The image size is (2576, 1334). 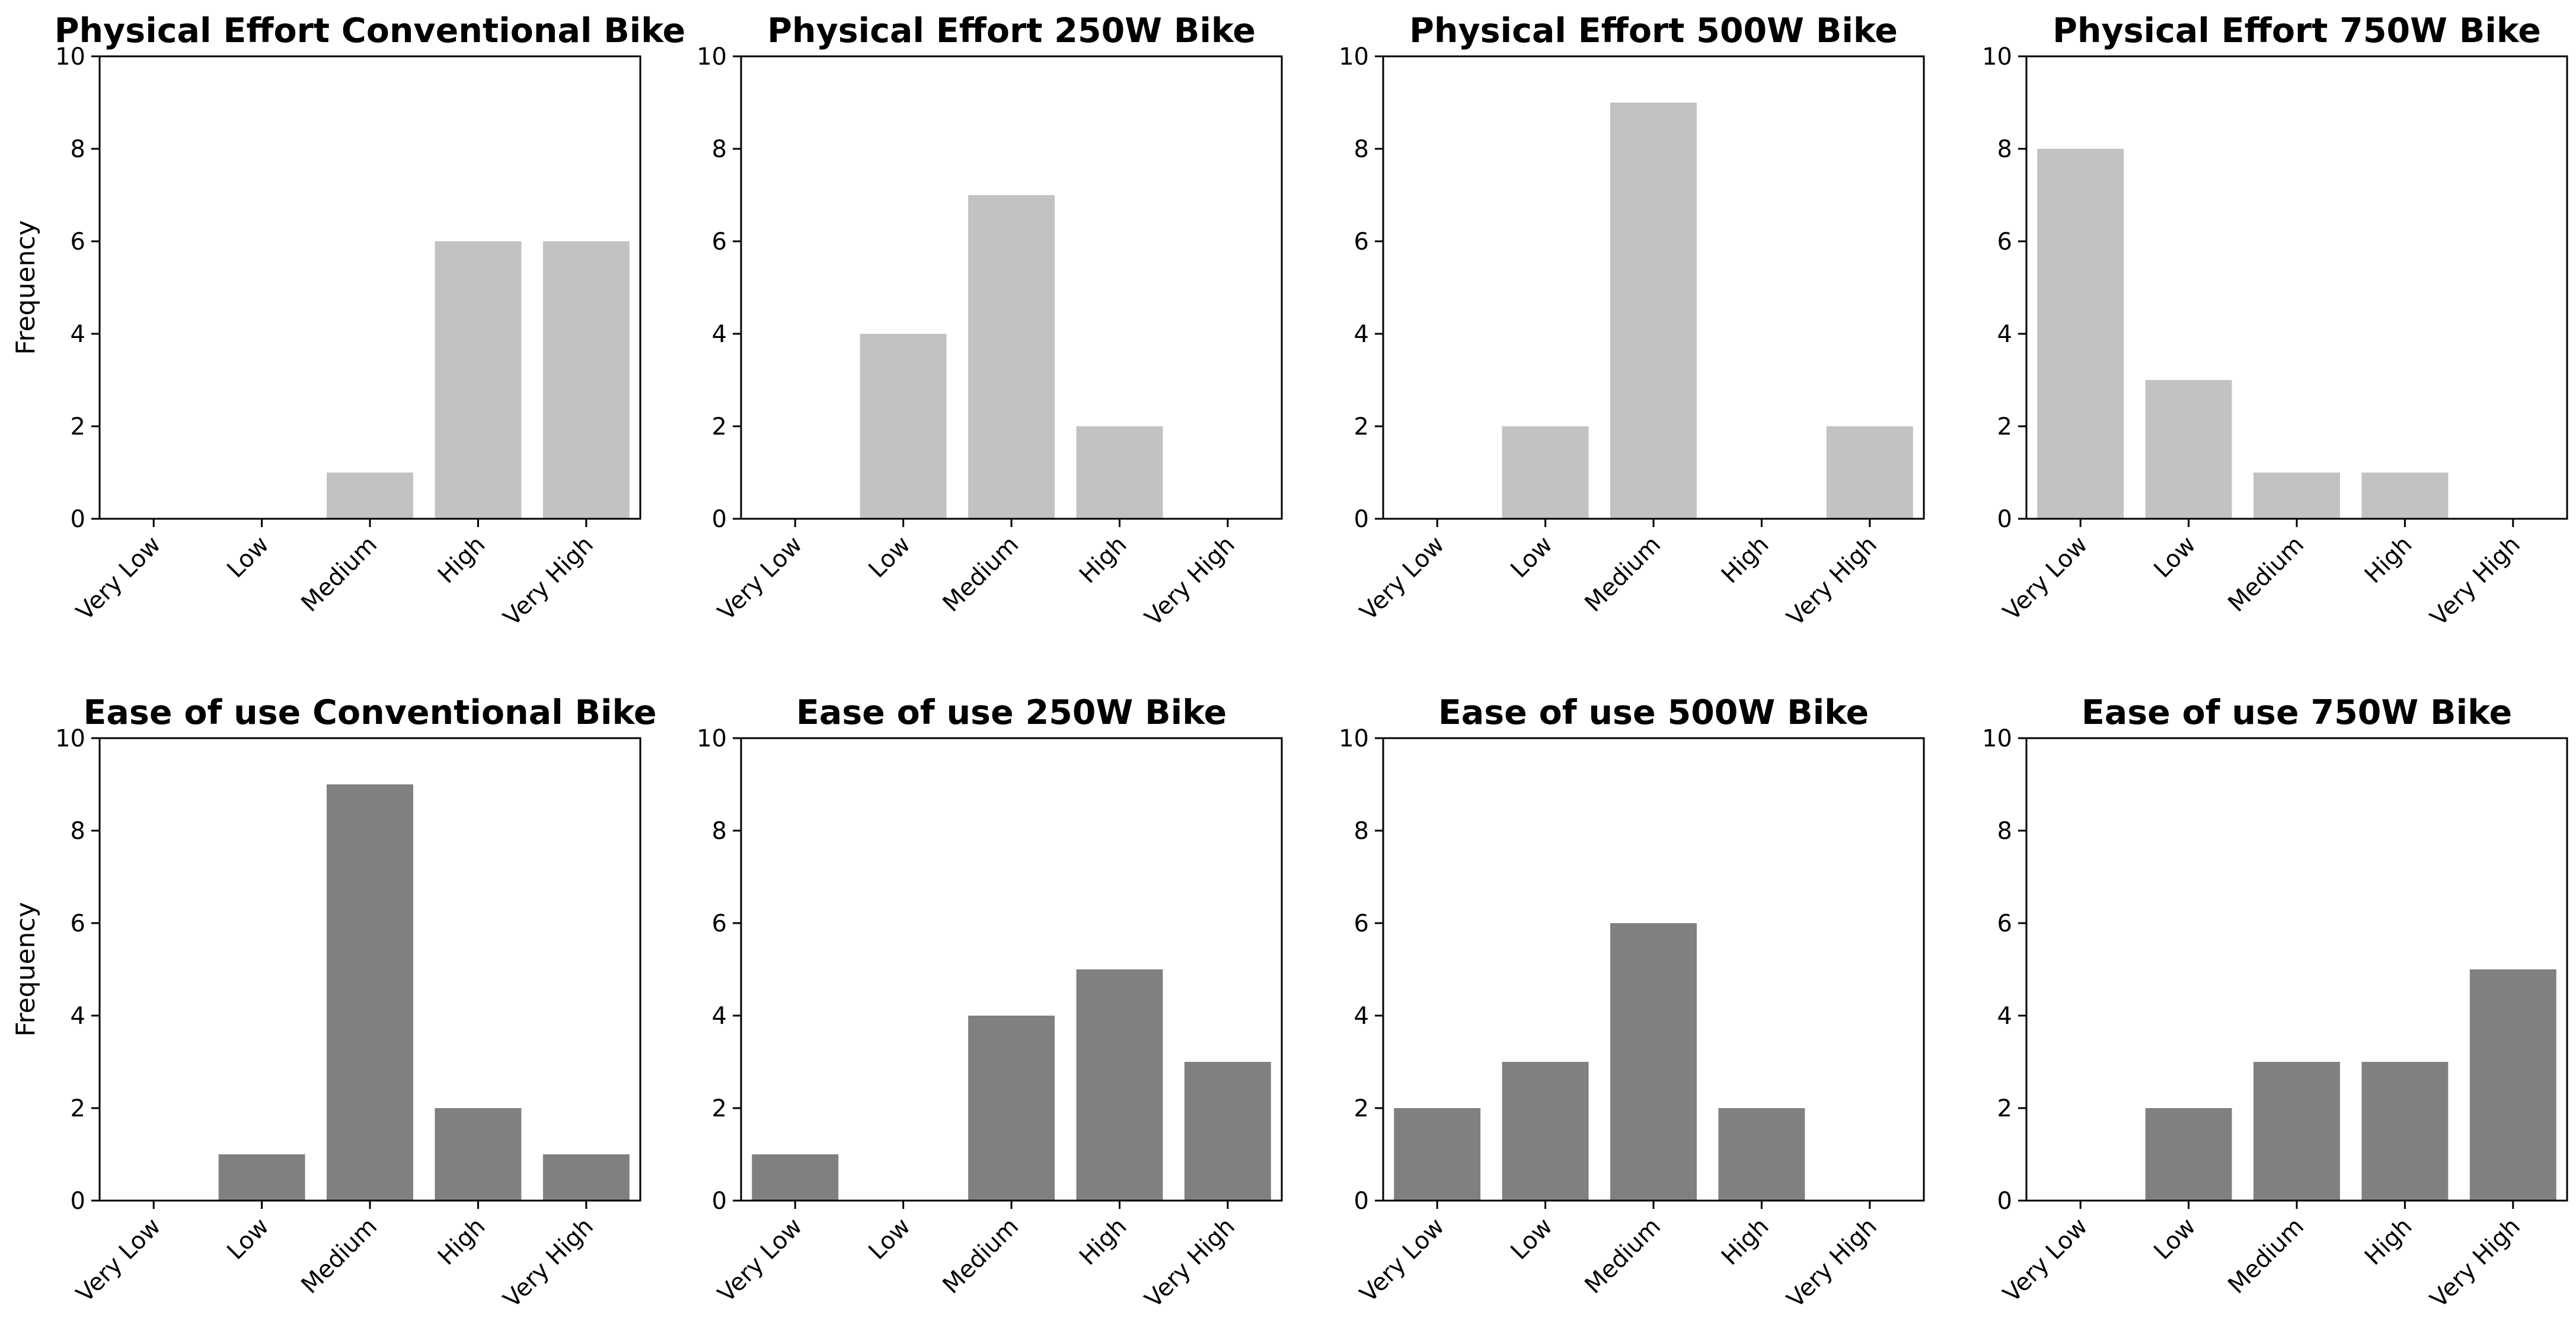 I want to click on panel-title: Physical Effort 750W Bike, so click(x=2296, y=31).